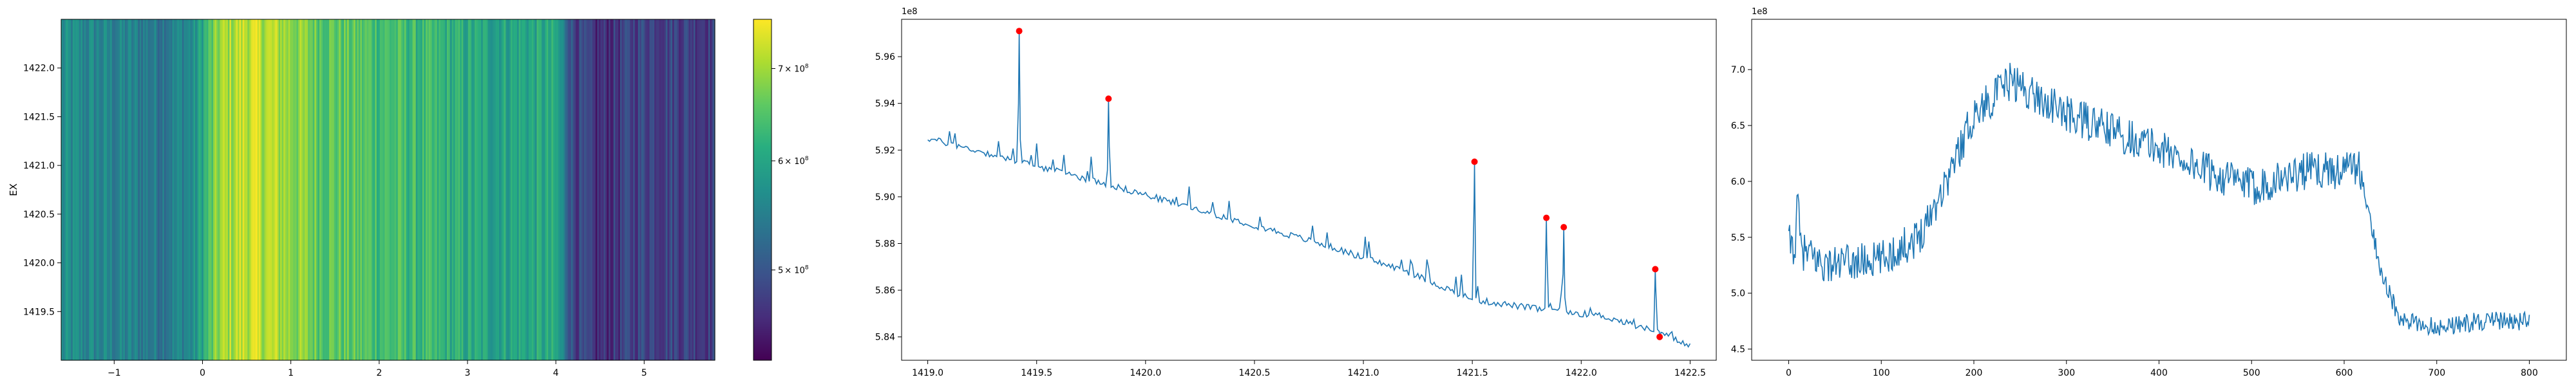 Image resolution: width=2576 pixels, height=386 pixels. I want to click on peaks-y-tick-label: 5.88, so click(885, 244).